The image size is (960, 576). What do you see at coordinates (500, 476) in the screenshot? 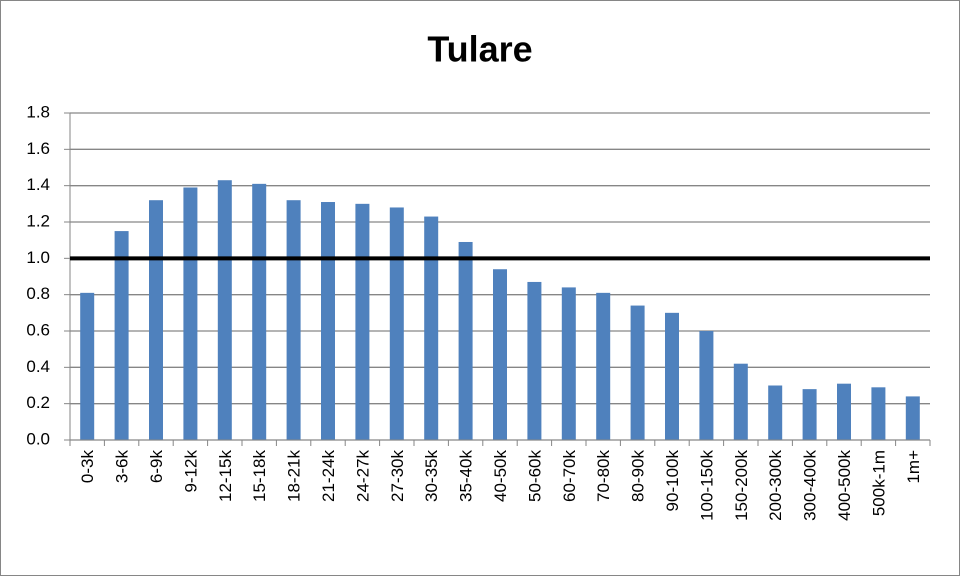
I see `x-tick-label: 40-50k` at bounding box center [500, 476].